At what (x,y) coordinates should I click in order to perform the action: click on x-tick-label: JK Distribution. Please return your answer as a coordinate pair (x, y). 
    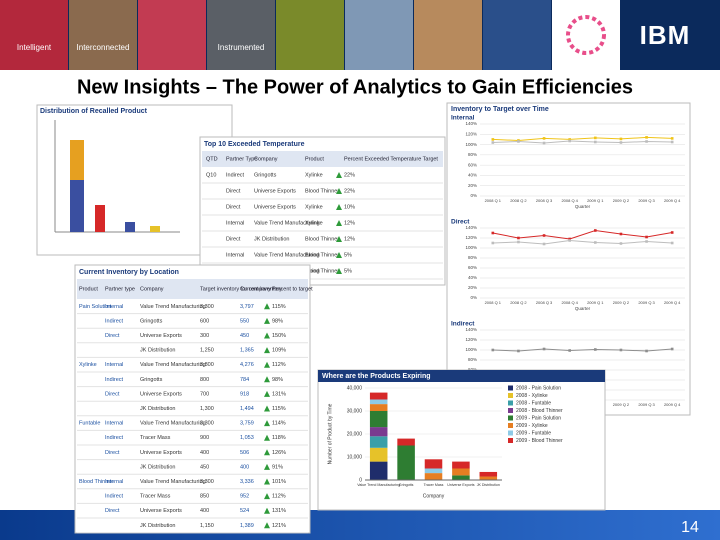
    Looking at the image, I should click on (488, 485).